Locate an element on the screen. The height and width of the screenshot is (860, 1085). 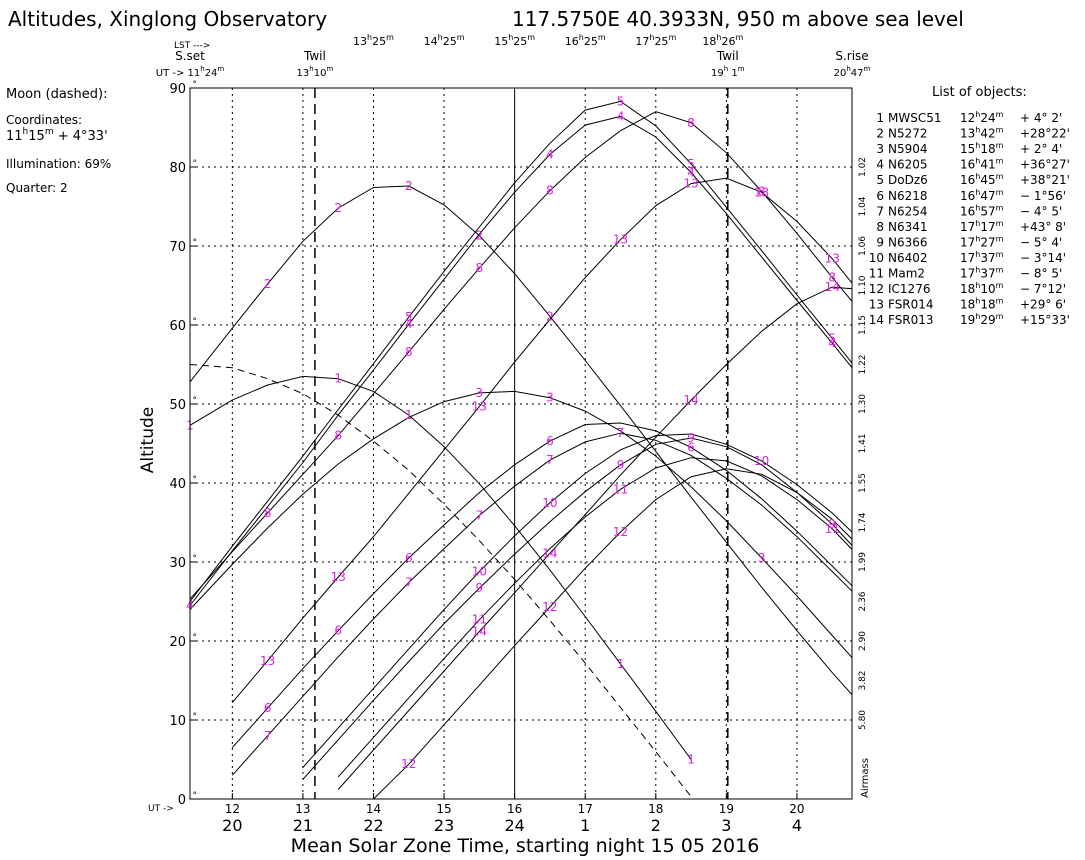
lst-axis-label: LST ---> is located at coordinates (192, 46).